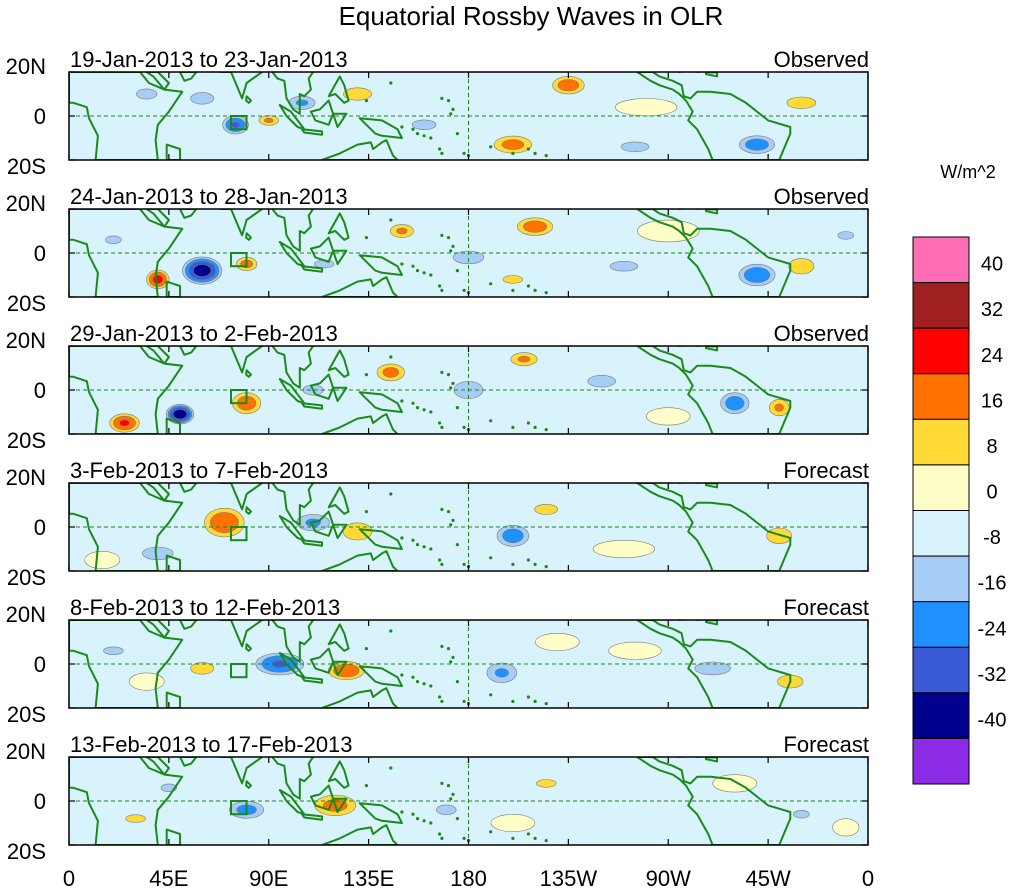 The width and height of the screenshot is (1021, 890). Describe the element at coordinates (569, 878) in the screenshot. I see `x-tick-label: 135W` at that location.